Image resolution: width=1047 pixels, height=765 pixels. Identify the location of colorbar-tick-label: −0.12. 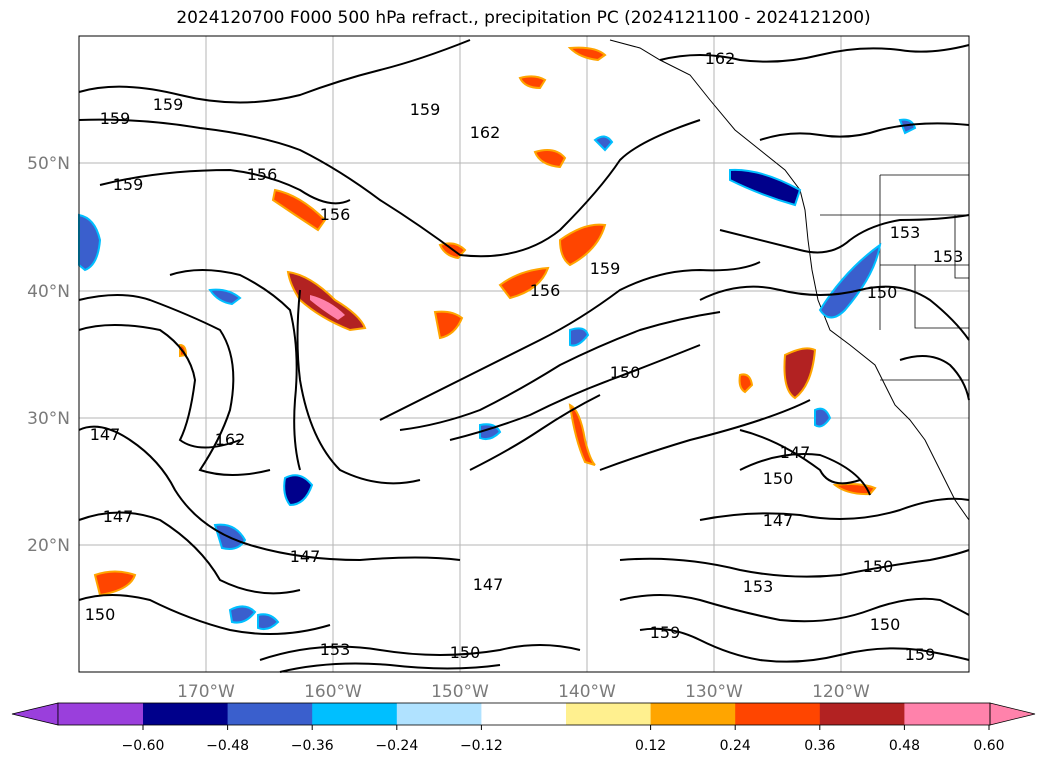
(481, 746).